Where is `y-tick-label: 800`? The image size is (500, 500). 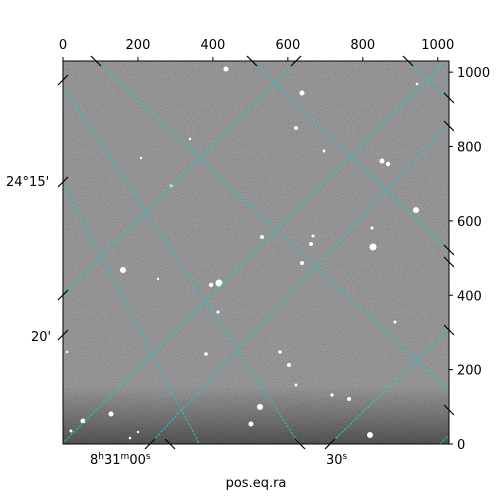
y-tick-label: 800 is located at coordinates (469, 148).